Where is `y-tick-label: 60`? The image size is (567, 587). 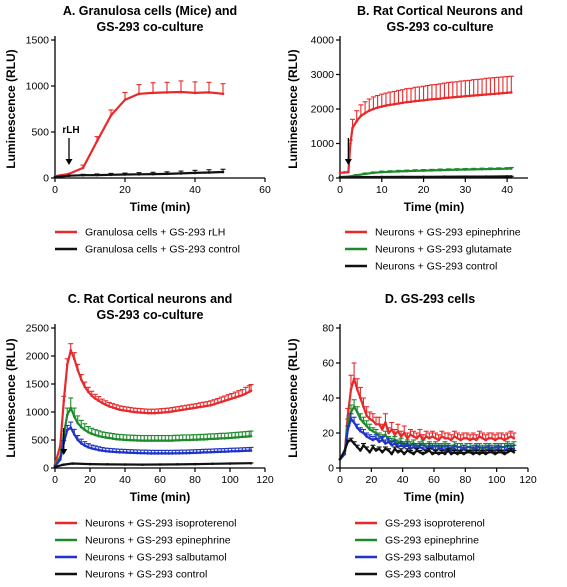
y-tick-label: 60 is located at coordinates (328, 364).